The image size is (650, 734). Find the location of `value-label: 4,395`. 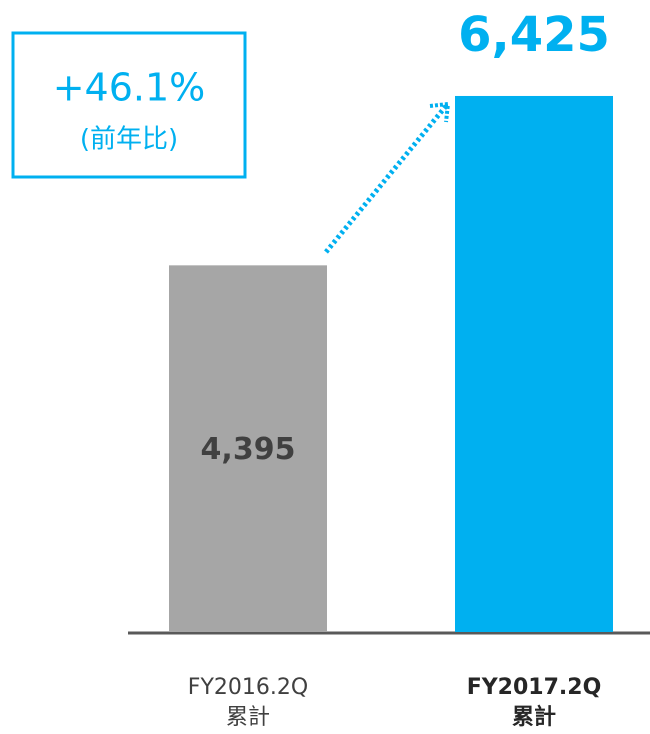

value-label: 4,395 is located at coordinates (248, 449).